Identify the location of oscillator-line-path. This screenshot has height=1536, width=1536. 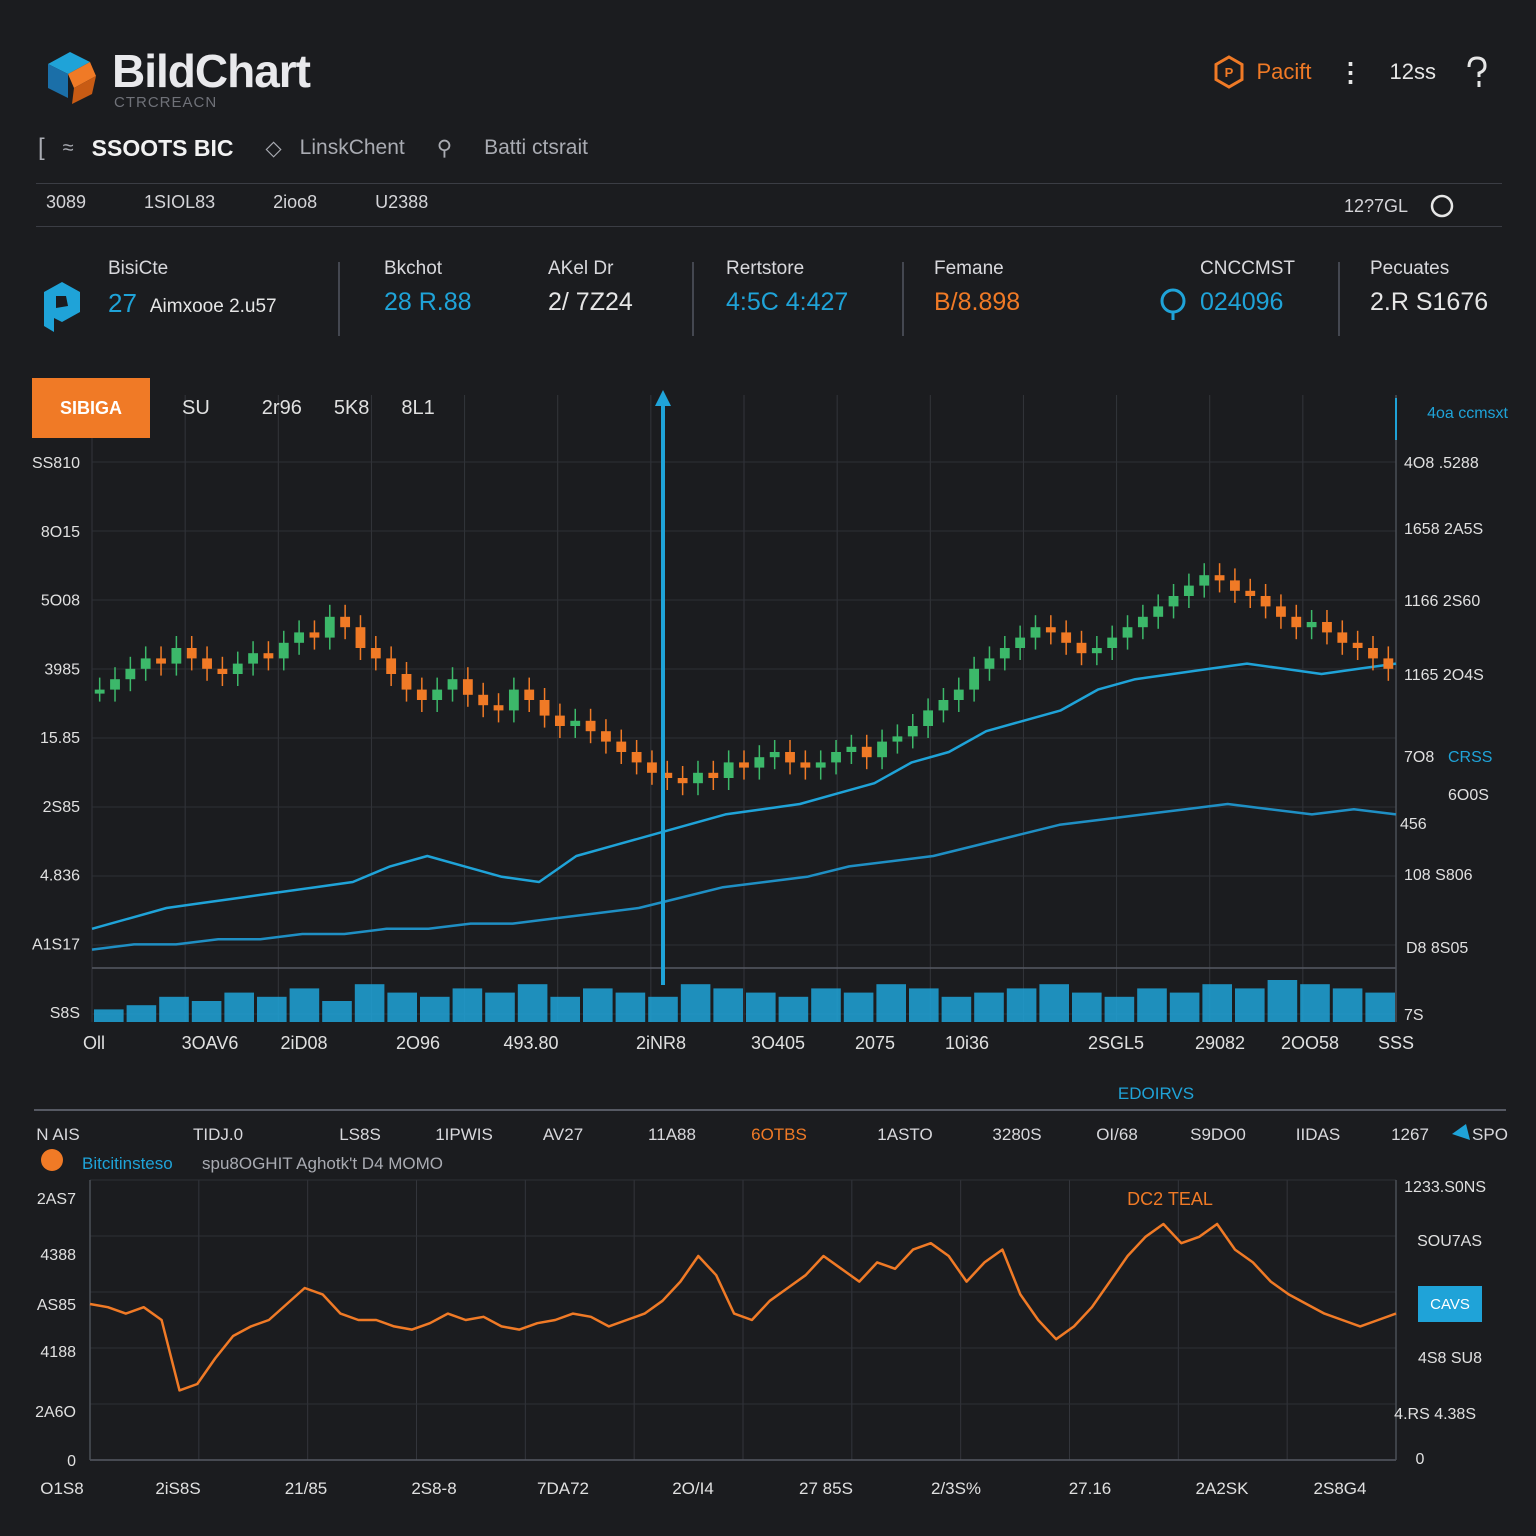
(743, 1307).